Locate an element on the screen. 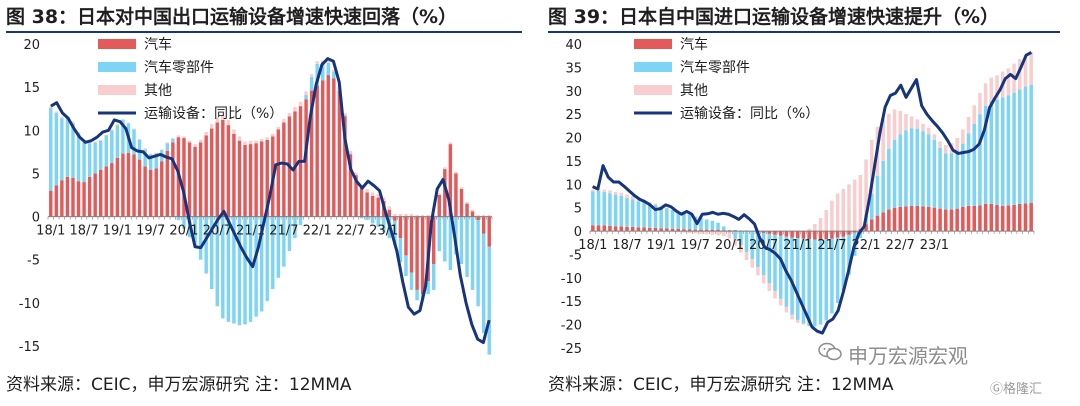 The image size is (1080, 406). source-note-left: 资料来源：CEIC，申万宏源研究 注：12MMA is located at coordinates (179, 385).